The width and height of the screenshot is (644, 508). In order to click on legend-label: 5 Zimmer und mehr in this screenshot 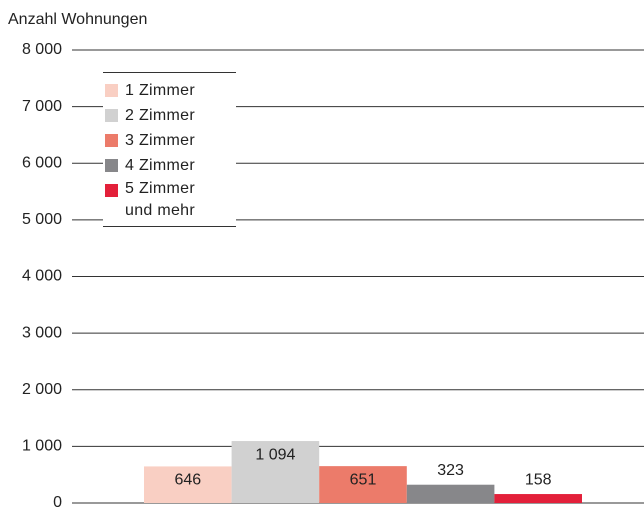, I will do `click(160, 199)`.